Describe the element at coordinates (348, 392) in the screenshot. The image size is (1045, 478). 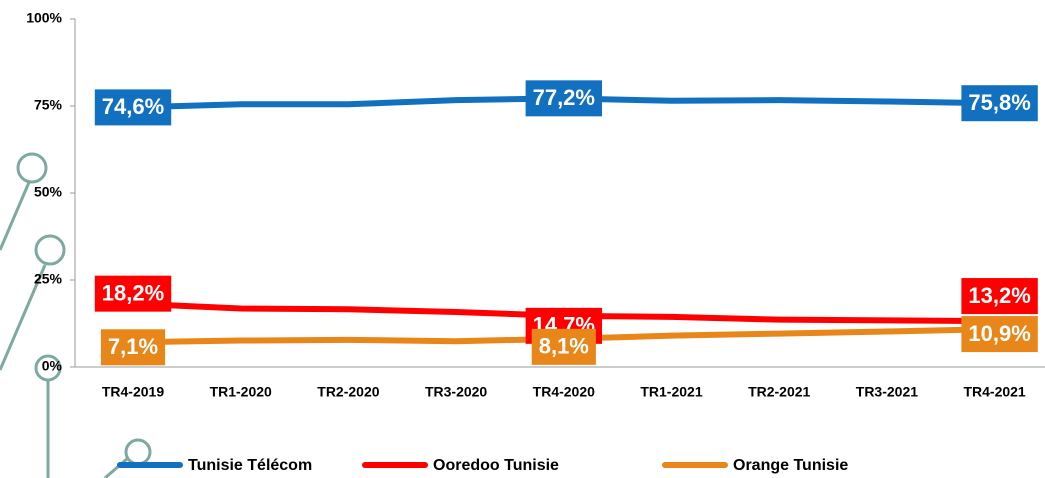
I see `x-tick-label: TR2-2020` at that location.